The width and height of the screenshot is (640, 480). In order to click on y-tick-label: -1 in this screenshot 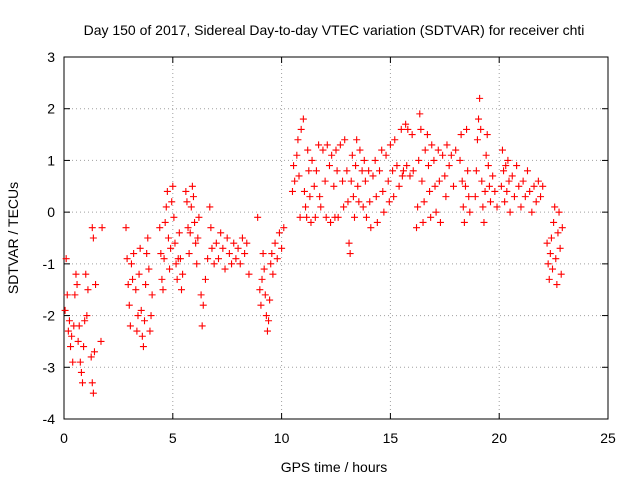, I will do `click(49, 264)`.